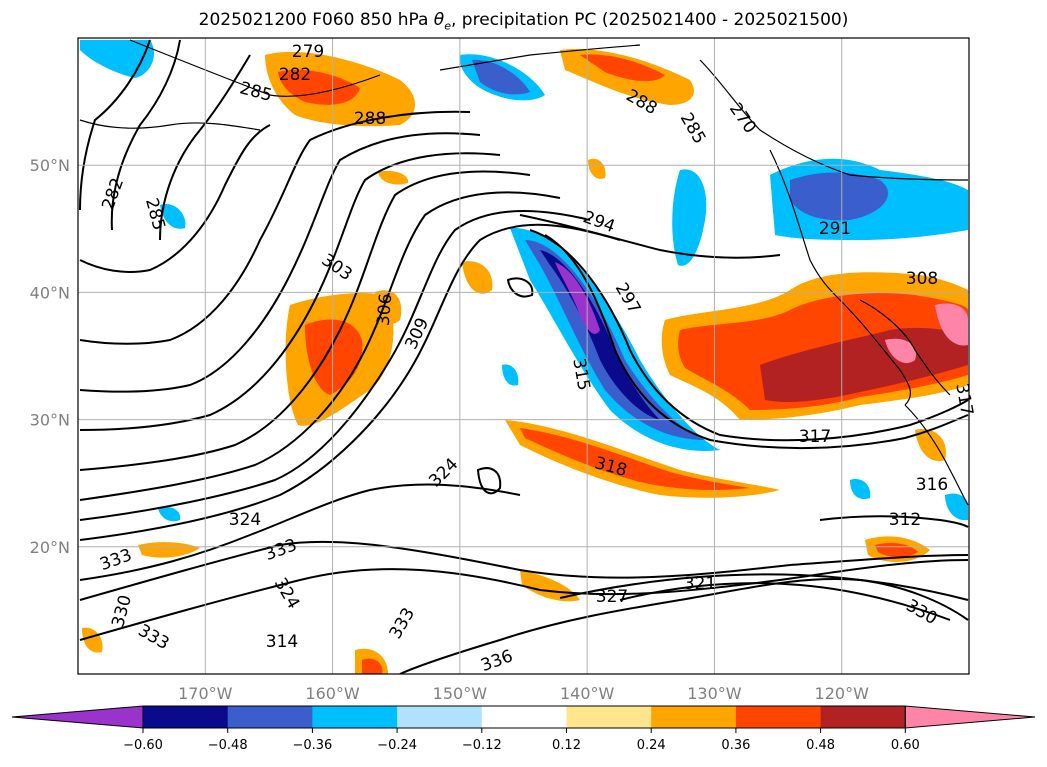  I want to click on contour-label: 324, so click(245, 520).